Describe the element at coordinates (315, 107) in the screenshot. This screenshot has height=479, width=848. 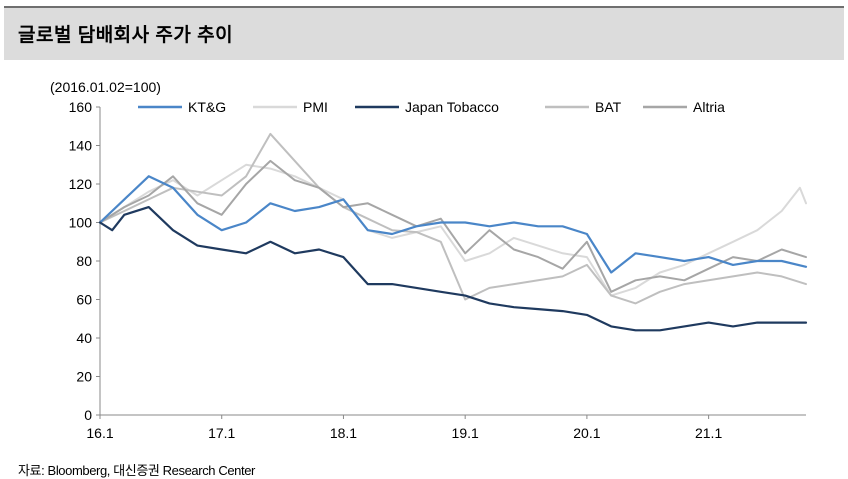
I see `legend-label-pmi: PMI` at that location.